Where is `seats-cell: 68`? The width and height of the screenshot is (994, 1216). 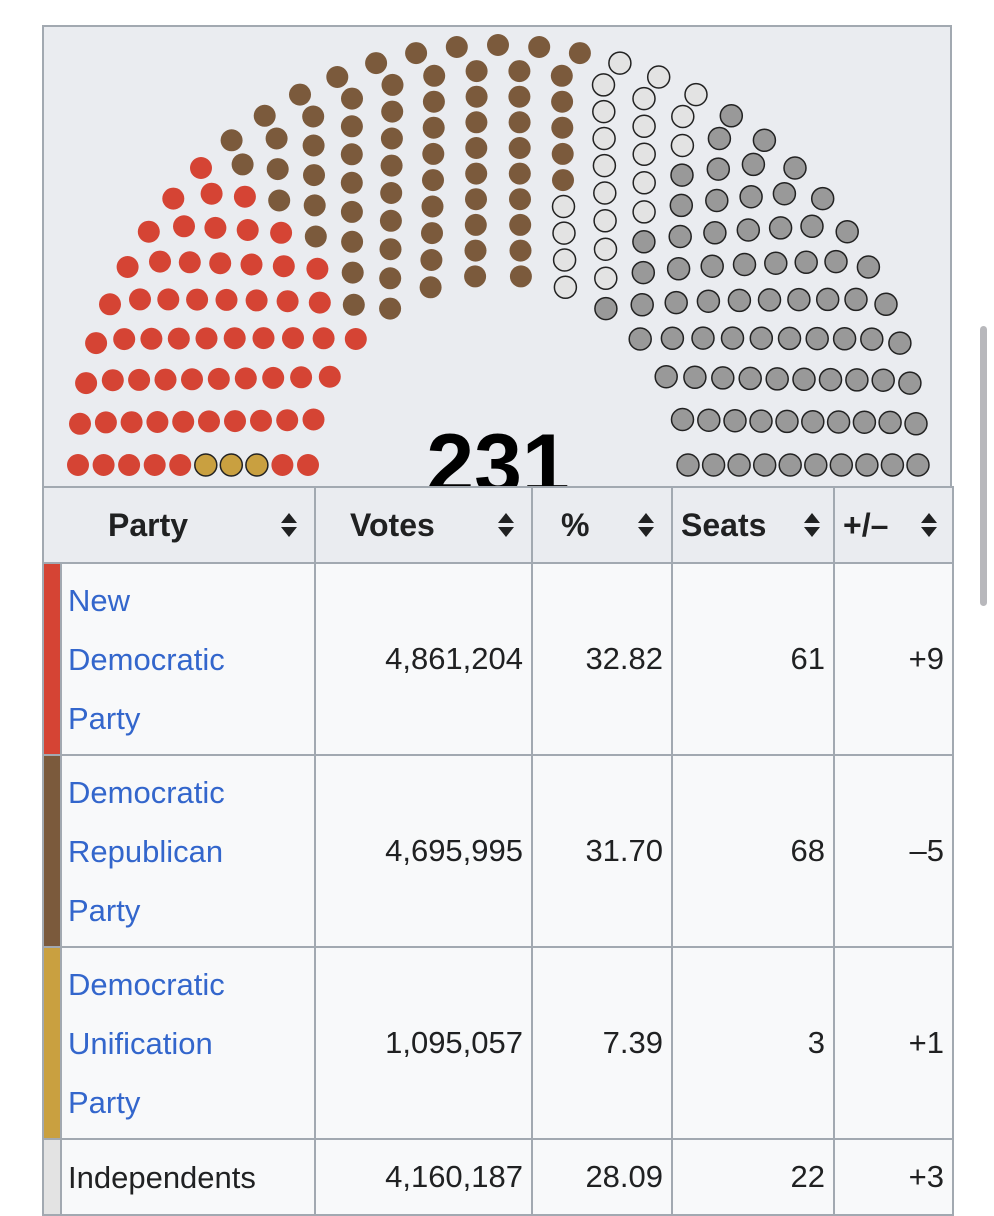 seats-cell: 68 is located at coordinates (753, 851).